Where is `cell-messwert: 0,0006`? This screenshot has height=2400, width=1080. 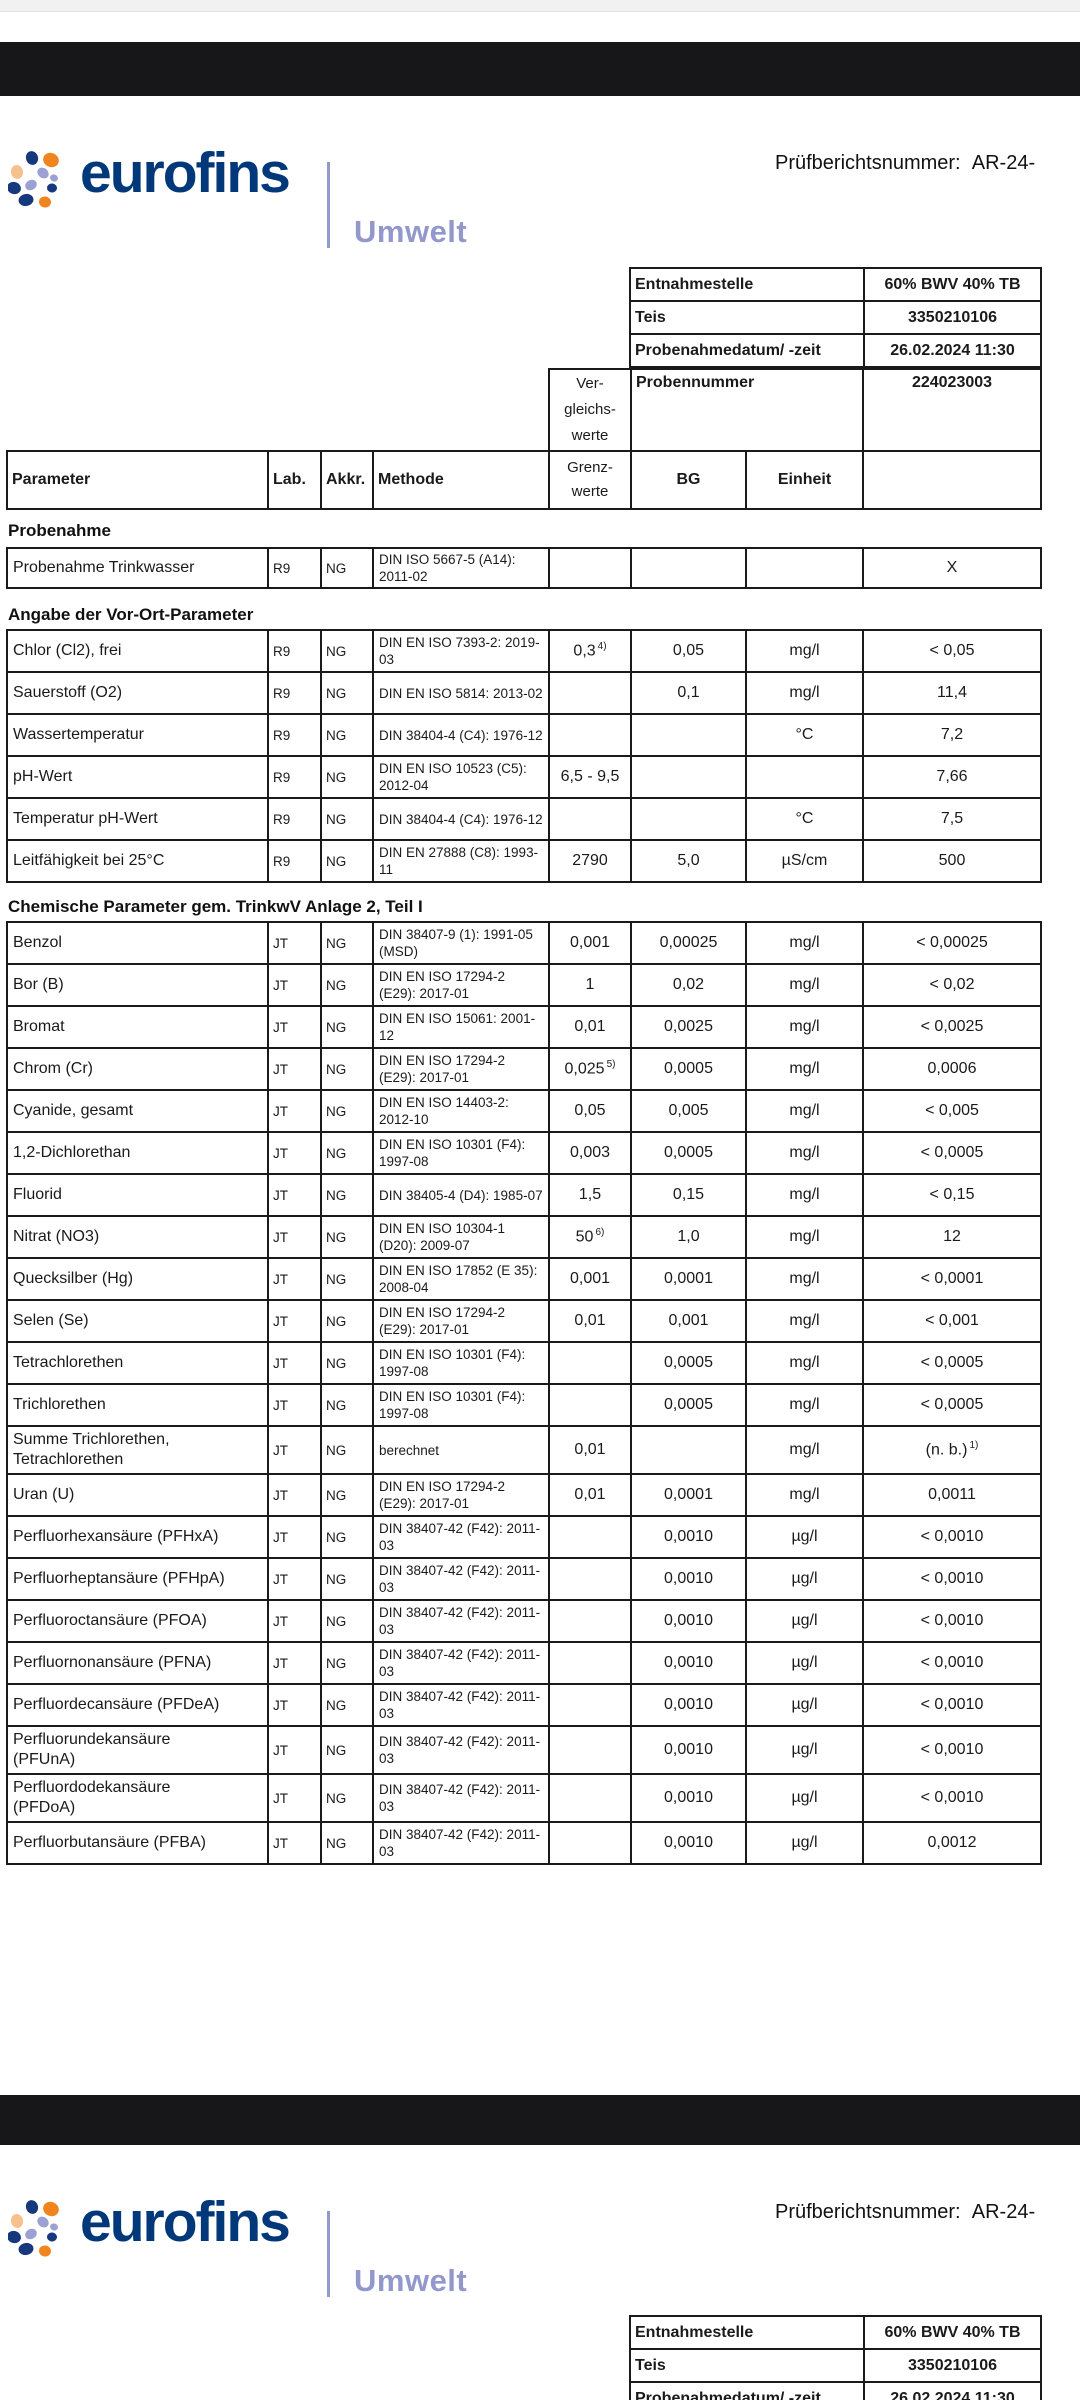
cell-messwert: 0,0006 is located at coordinates (952, 1069).